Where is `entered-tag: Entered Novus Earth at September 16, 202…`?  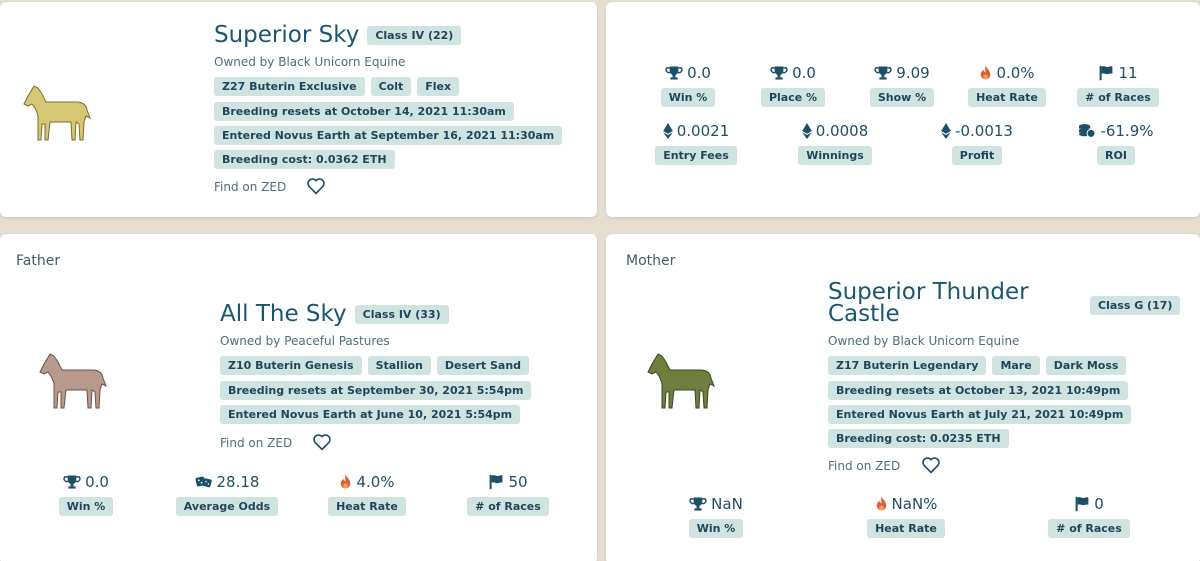 entered-tag: Entered Novus Earth at September 16, 202… is located at coordinates (388, 135).